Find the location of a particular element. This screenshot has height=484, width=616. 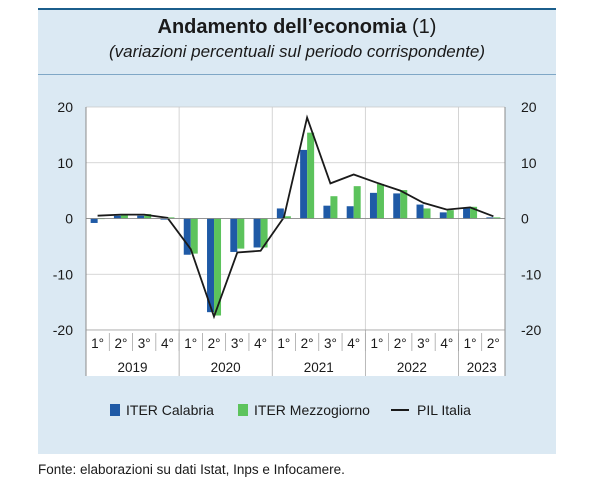

legend-label-iter-mezzogiorno: ITER Mezzogiorno is located at coordinates (312, 410).